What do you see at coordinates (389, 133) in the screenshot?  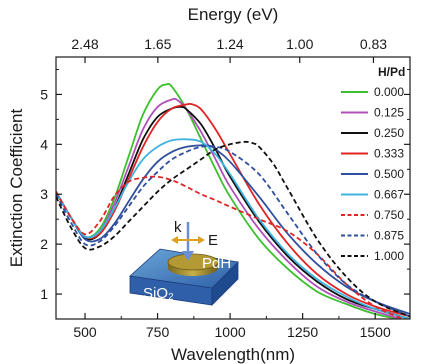 I see `legend-label-2: 0.250` at bounding box center [389, 133].